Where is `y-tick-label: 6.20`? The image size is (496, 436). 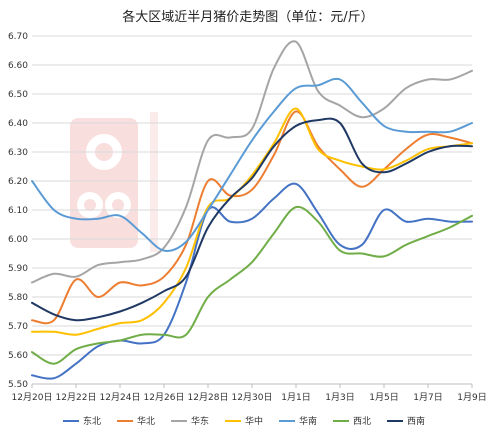
y-tick-label: 6.20 is located at coordinates (18, 182).